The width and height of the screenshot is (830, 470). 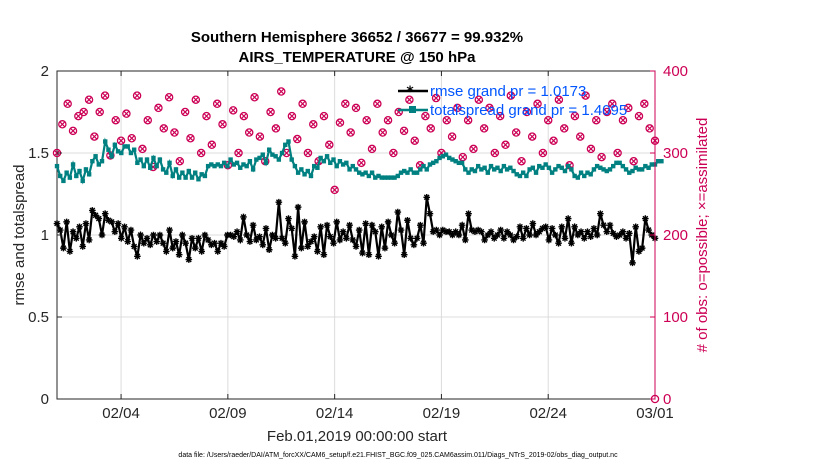 I want to click on x-tick-label: 02/24, so click(x=548, y=413).